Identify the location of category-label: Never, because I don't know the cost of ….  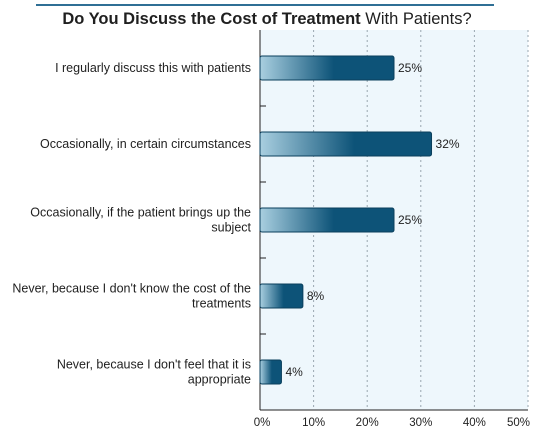
(131, 296).